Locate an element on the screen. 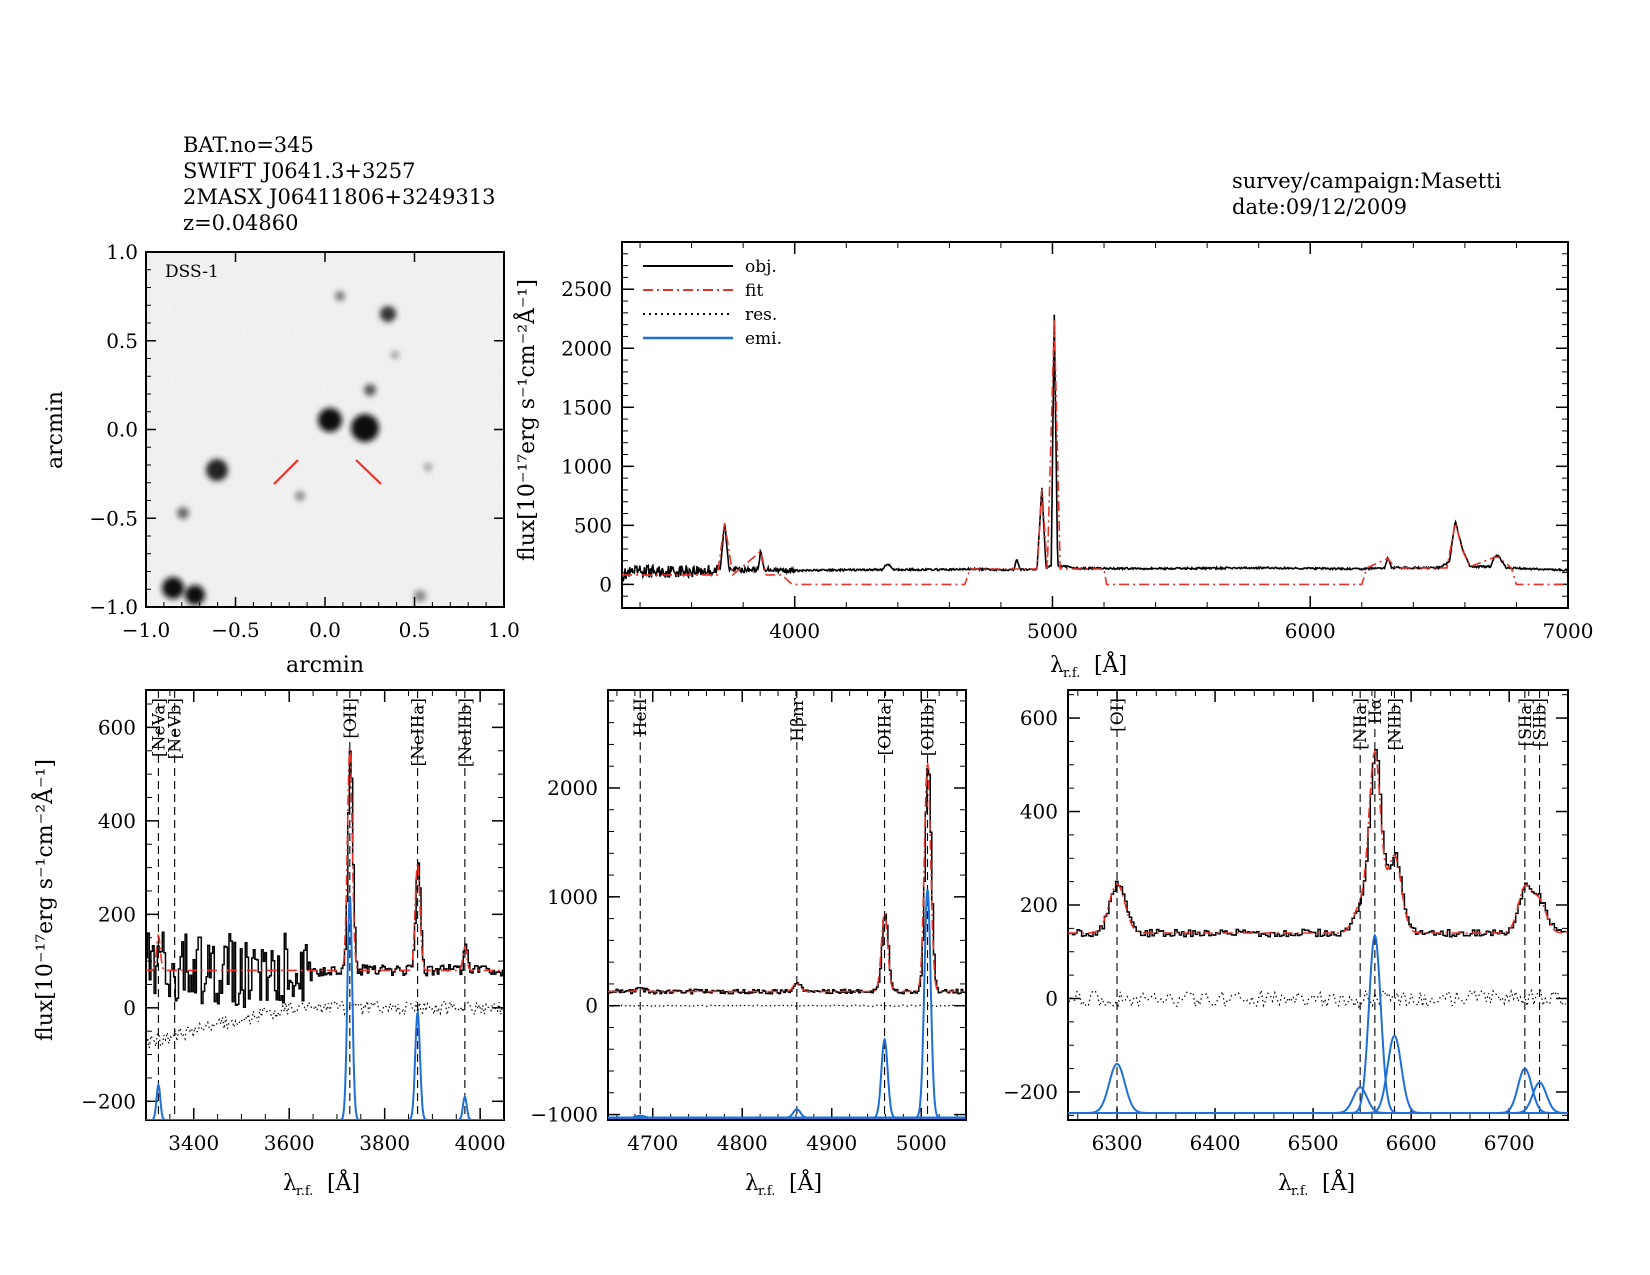 The width and height of the screenshot is (1650, 1275). zoom1-line-label: [OII] is located at coordinates (351, 718).